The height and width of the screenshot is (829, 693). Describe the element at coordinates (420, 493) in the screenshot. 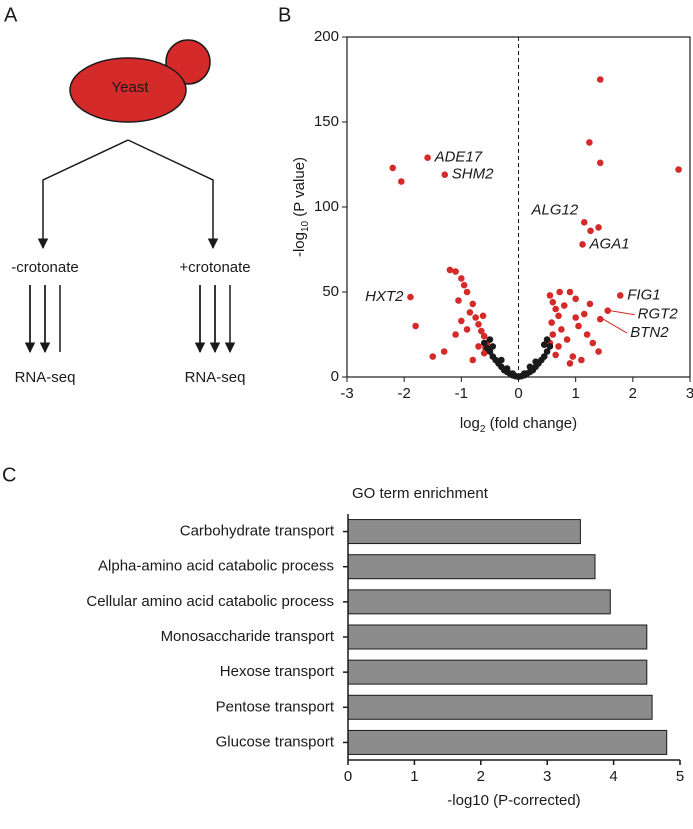

I see `chart-title: GO term enrichment` at that location.